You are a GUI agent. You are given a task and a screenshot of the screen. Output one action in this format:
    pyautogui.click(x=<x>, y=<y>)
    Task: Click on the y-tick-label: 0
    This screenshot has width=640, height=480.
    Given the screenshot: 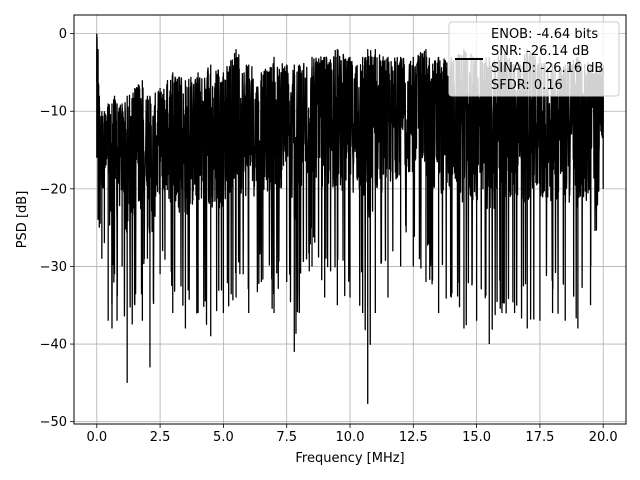 What is the action you would take?
    pyautogui.click(x=63, y=34)
    